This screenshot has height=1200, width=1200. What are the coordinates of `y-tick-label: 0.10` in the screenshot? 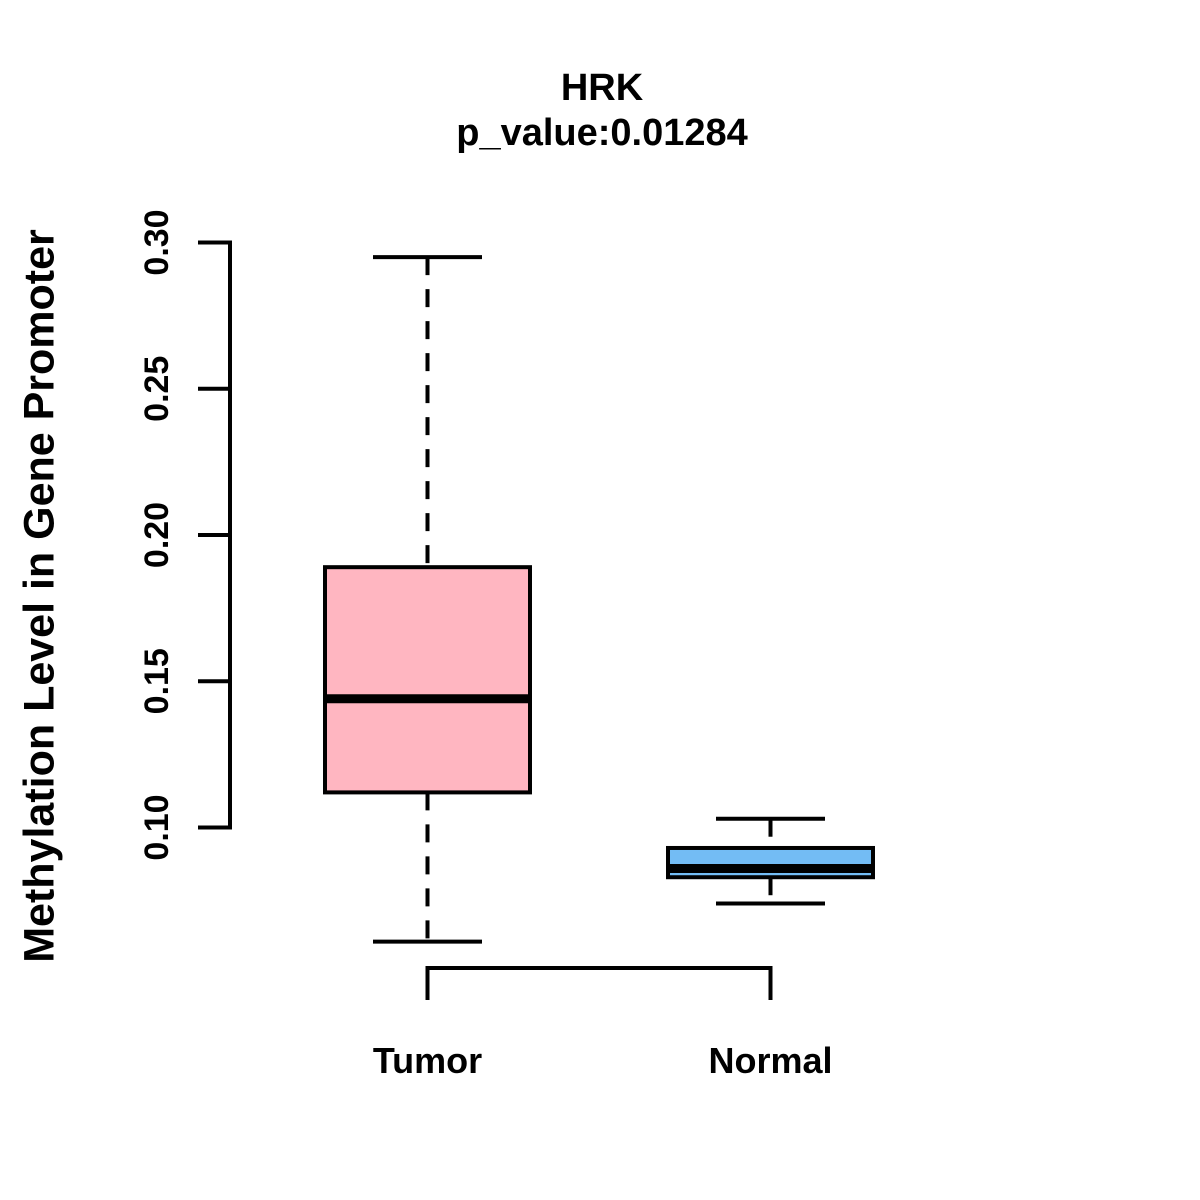 It's located at (157, 827).